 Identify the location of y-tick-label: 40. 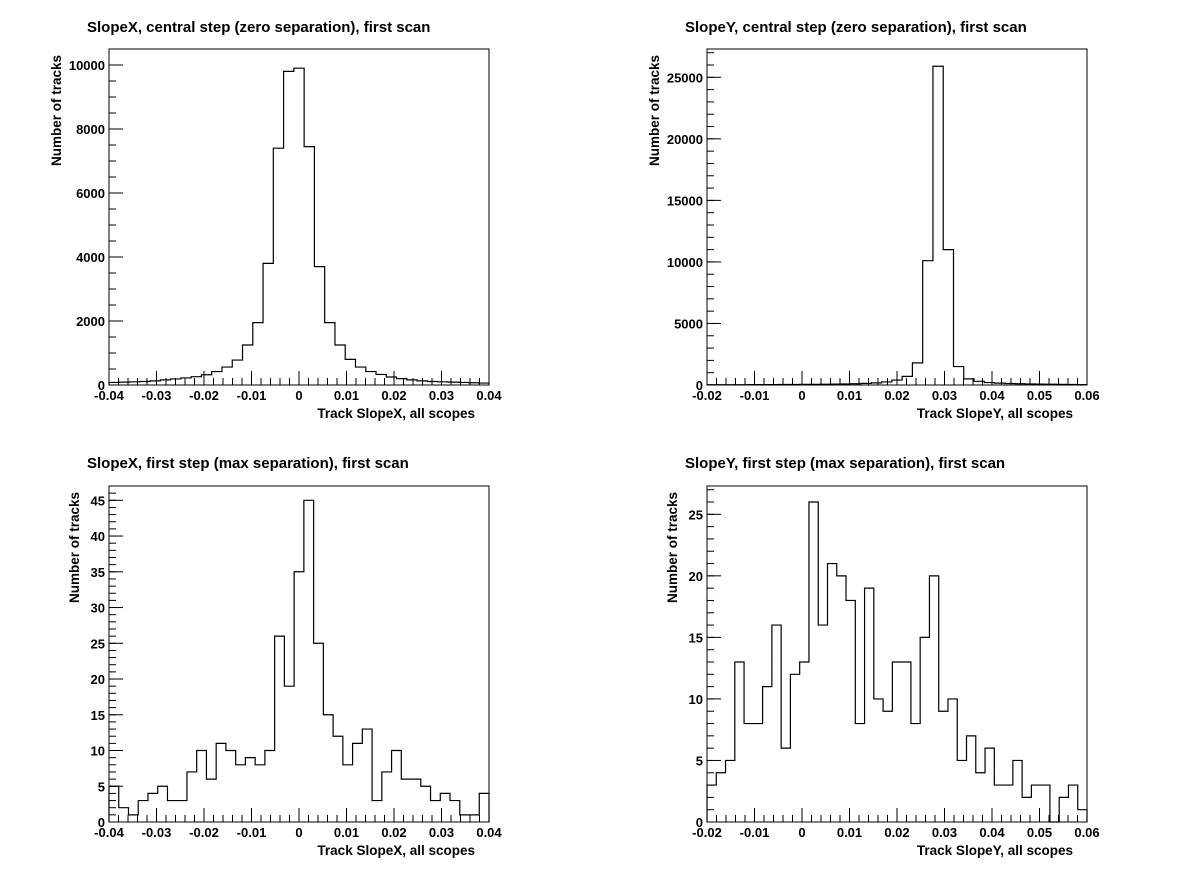
(98, 536).